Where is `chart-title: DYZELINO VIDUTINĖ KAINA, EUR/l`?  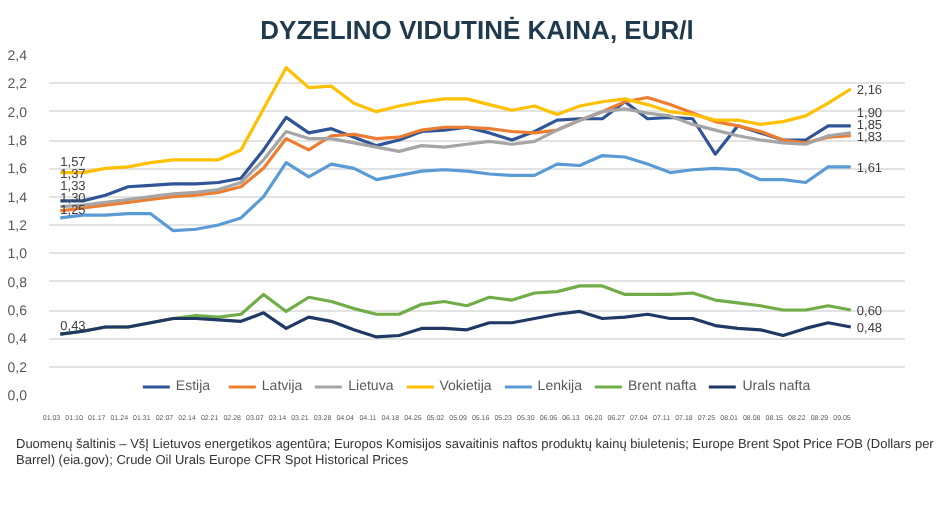
chart-title: DYZELINO VIDUTINĖ KAINA, EUR/l is located at coordinates (477, 30).